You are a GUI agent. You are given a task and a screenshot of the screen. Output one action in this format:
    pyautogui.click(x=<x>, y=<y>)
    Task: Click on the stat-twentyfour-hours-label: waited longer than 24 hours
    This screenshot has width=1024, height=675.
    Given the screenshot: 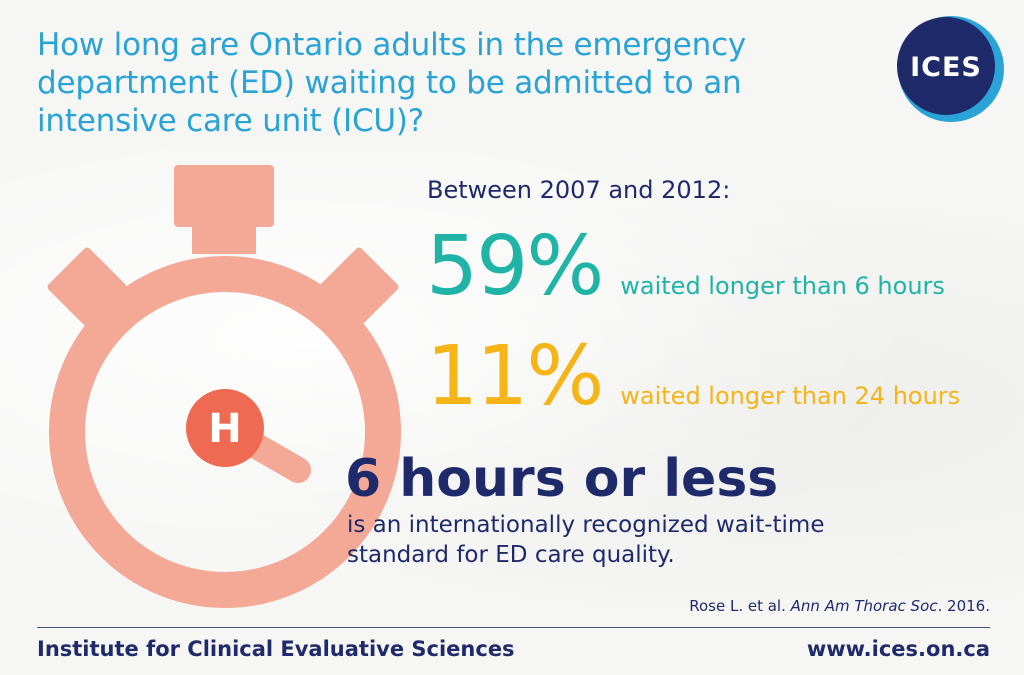 What is the action you would take?
    pyautogui.click(x=790, y=396)
    